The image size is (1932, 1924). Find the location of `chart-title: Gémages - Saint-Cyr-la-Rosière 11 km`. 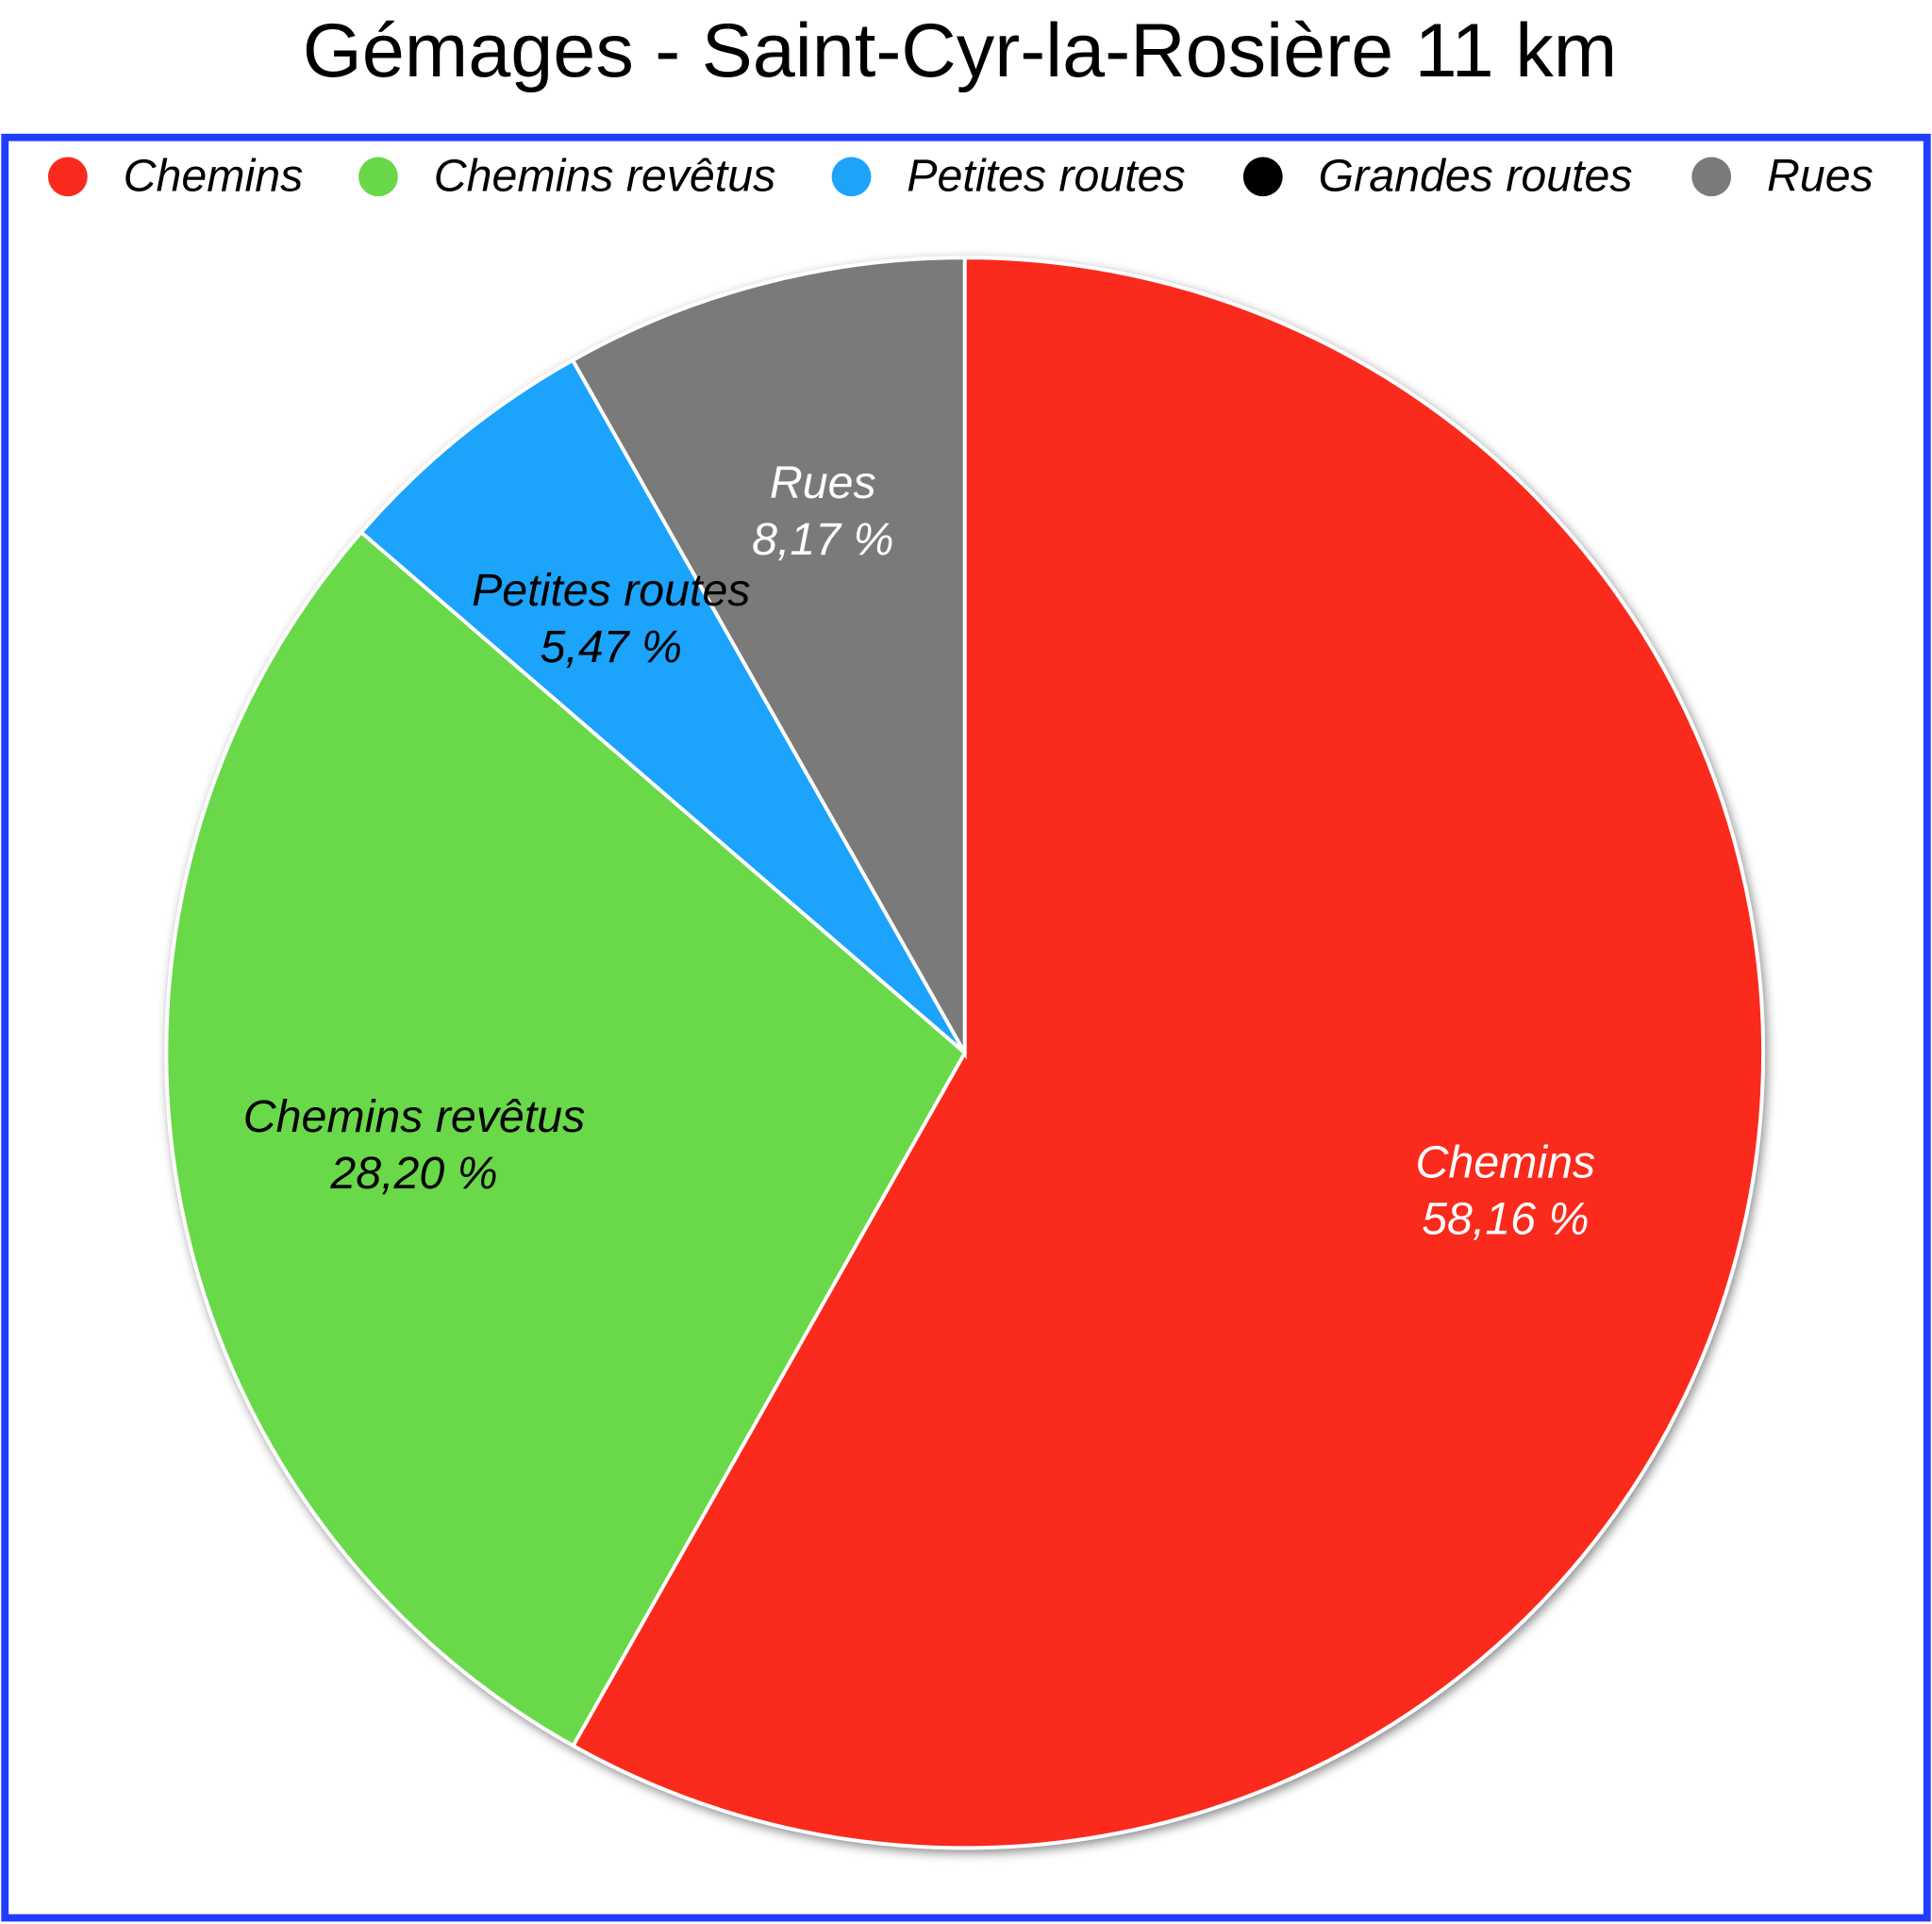

chart-title: Gémages - Saint-Cyr-la-Rosière 11 km is located at coordinates (960, 50).